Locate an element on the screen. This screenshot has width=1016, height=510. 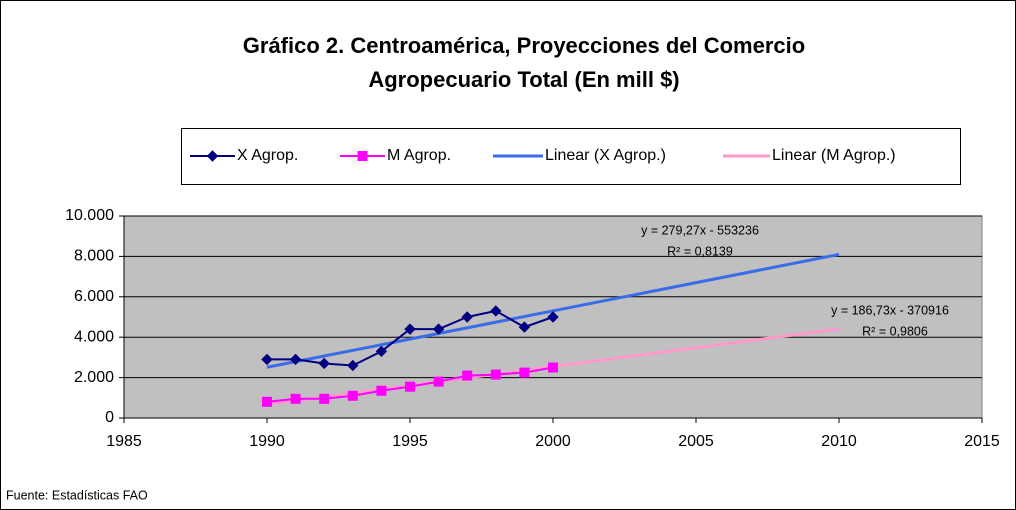
trend-line is located at coordinates (553, 310).